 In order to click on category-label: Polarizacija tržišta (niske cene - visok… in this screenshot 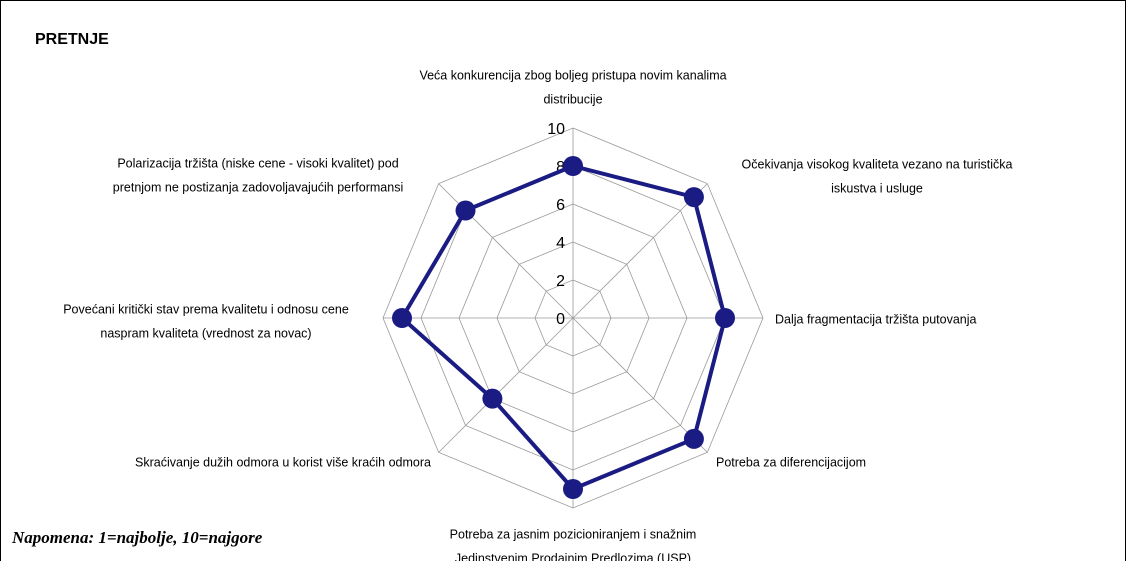, I will do `click(257, 163)`.